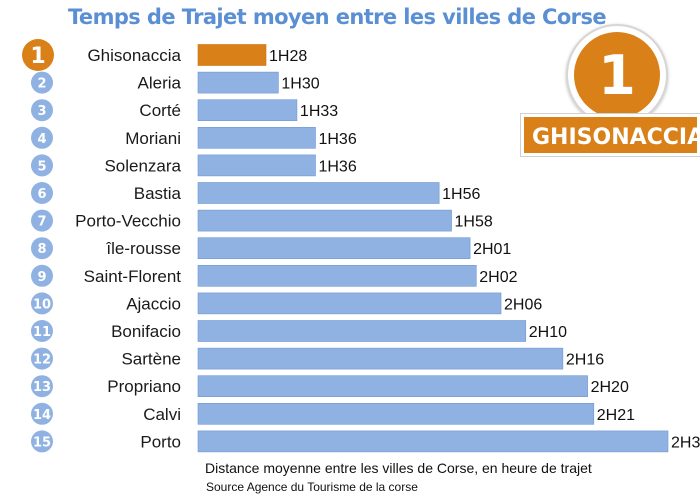 This screenshot has height=500, width=700. I want to click on bar-value-label: 2H06, so click(523, 304).